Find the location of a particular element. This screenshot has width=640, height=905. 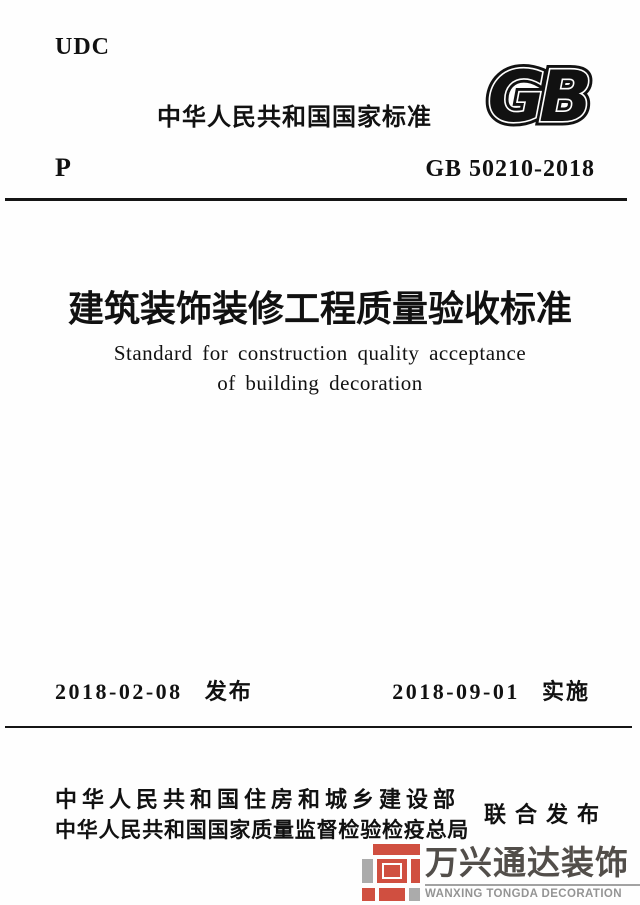

issue-date-group: 2018-02-08 发布 is located at coordinates (154, 690).